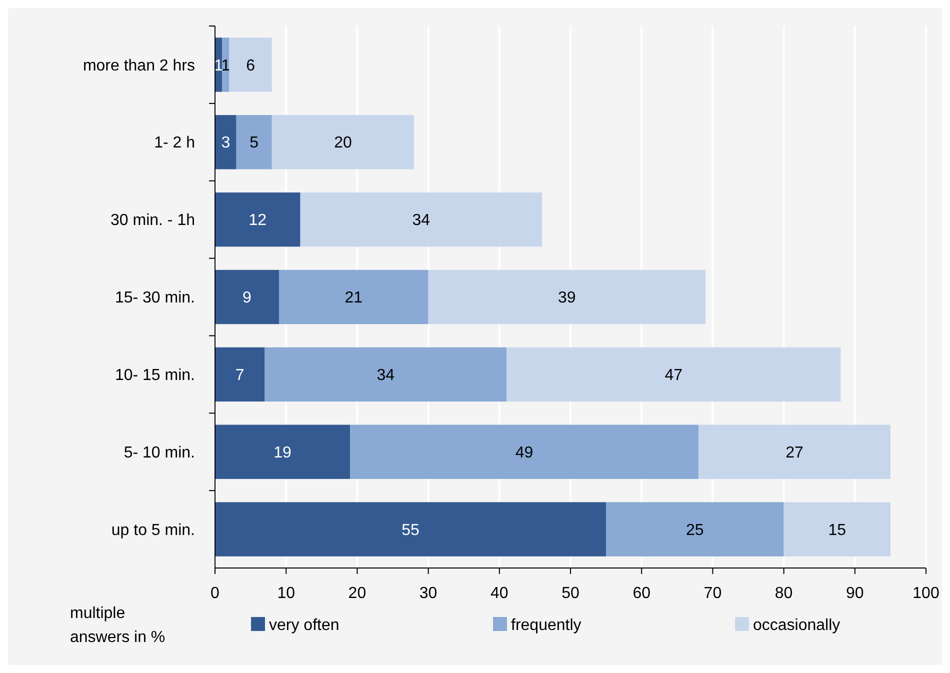 The width and height of the screenshot is (950, 673). I want to click on x-tick-label: 30, so click(428, 593).